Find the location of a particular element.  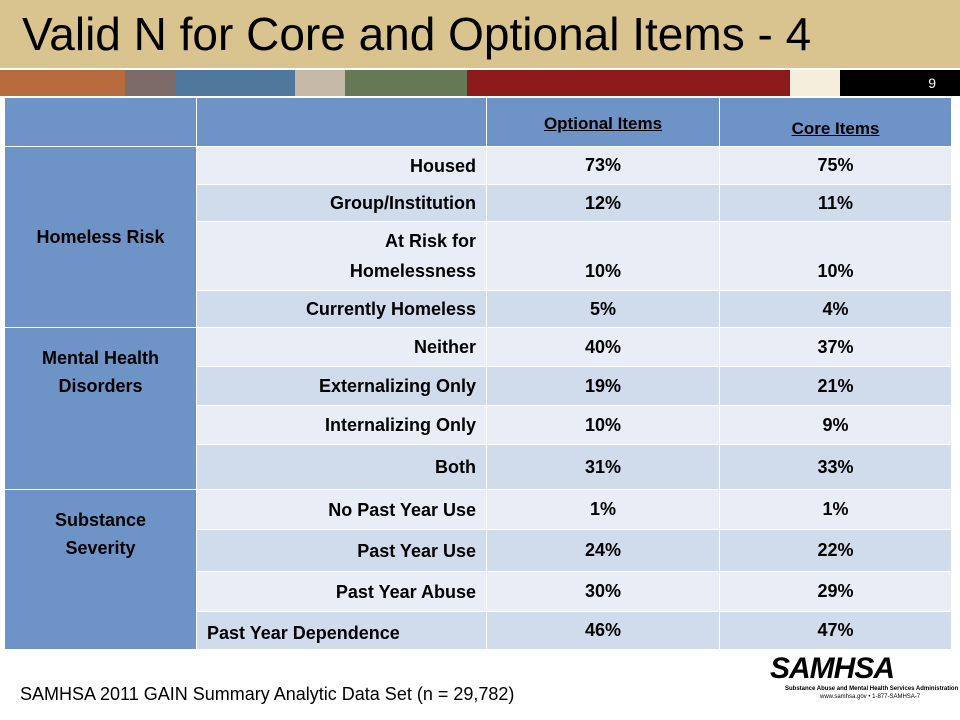

value-cell: 21% is located at coordinates (836, 386).